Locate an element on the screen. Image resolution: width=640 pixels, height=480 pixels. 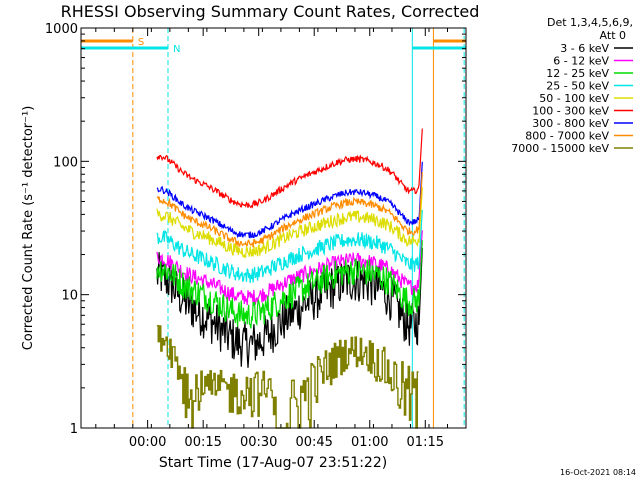
legend-header-line-1: Det 1,3,4,5,6,9, is located at coordinates (590, 22).